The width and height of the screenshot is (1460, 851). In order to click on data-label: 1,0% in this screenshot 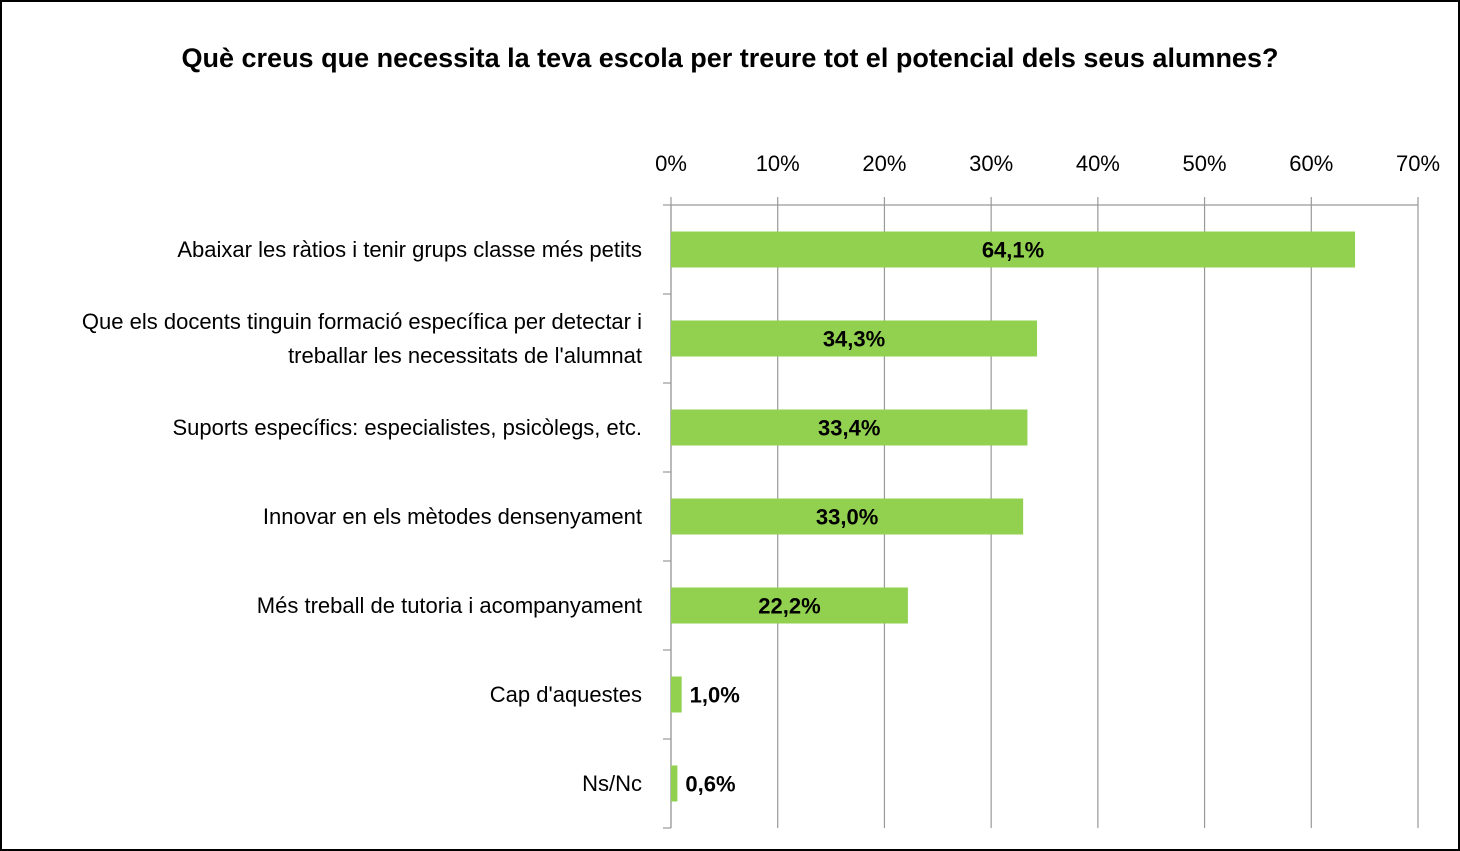, I will do `click(715, 694)`.